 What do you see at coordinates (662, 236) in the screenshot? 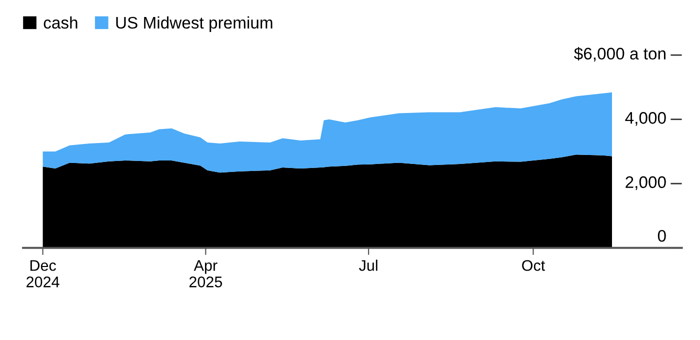
I see `y-tick-label: 0` at bounding box center [662, 236].